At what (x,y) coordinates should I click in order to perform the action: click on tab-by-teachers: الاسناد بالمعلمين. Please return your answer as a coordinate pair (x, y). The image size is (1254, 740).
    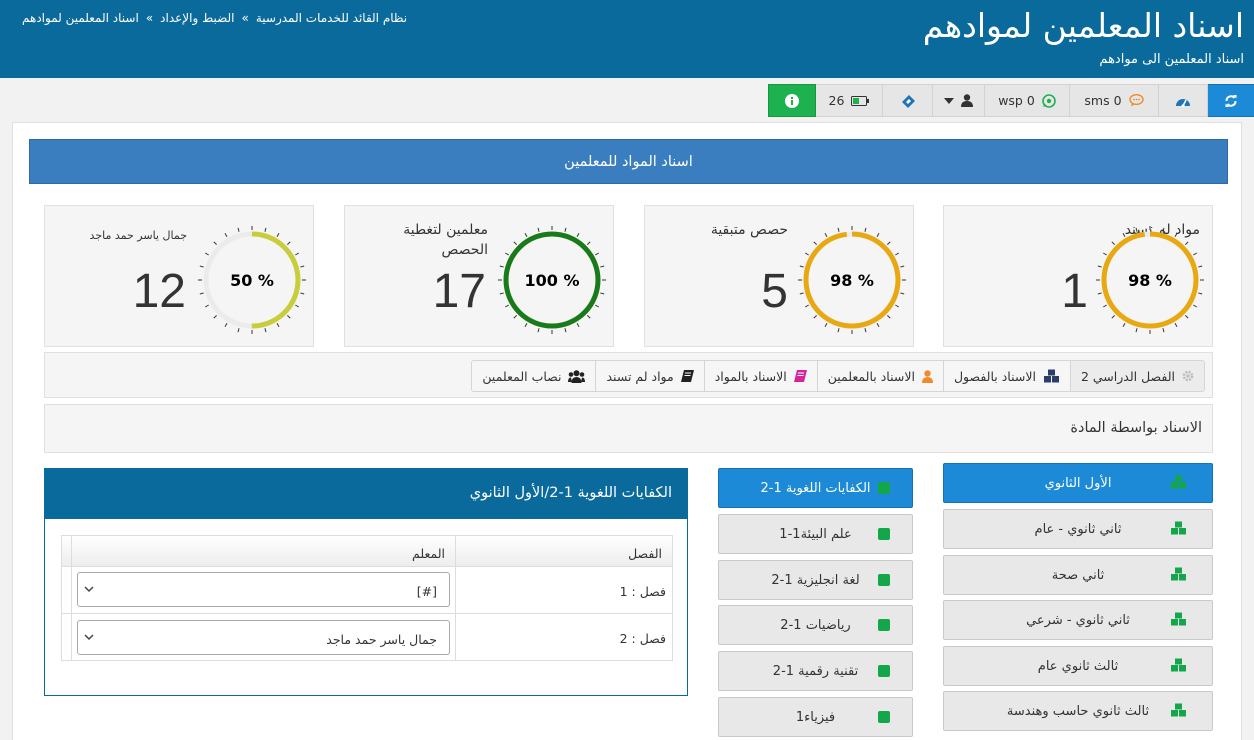
    Looking at the image, I should click on (879, 376).